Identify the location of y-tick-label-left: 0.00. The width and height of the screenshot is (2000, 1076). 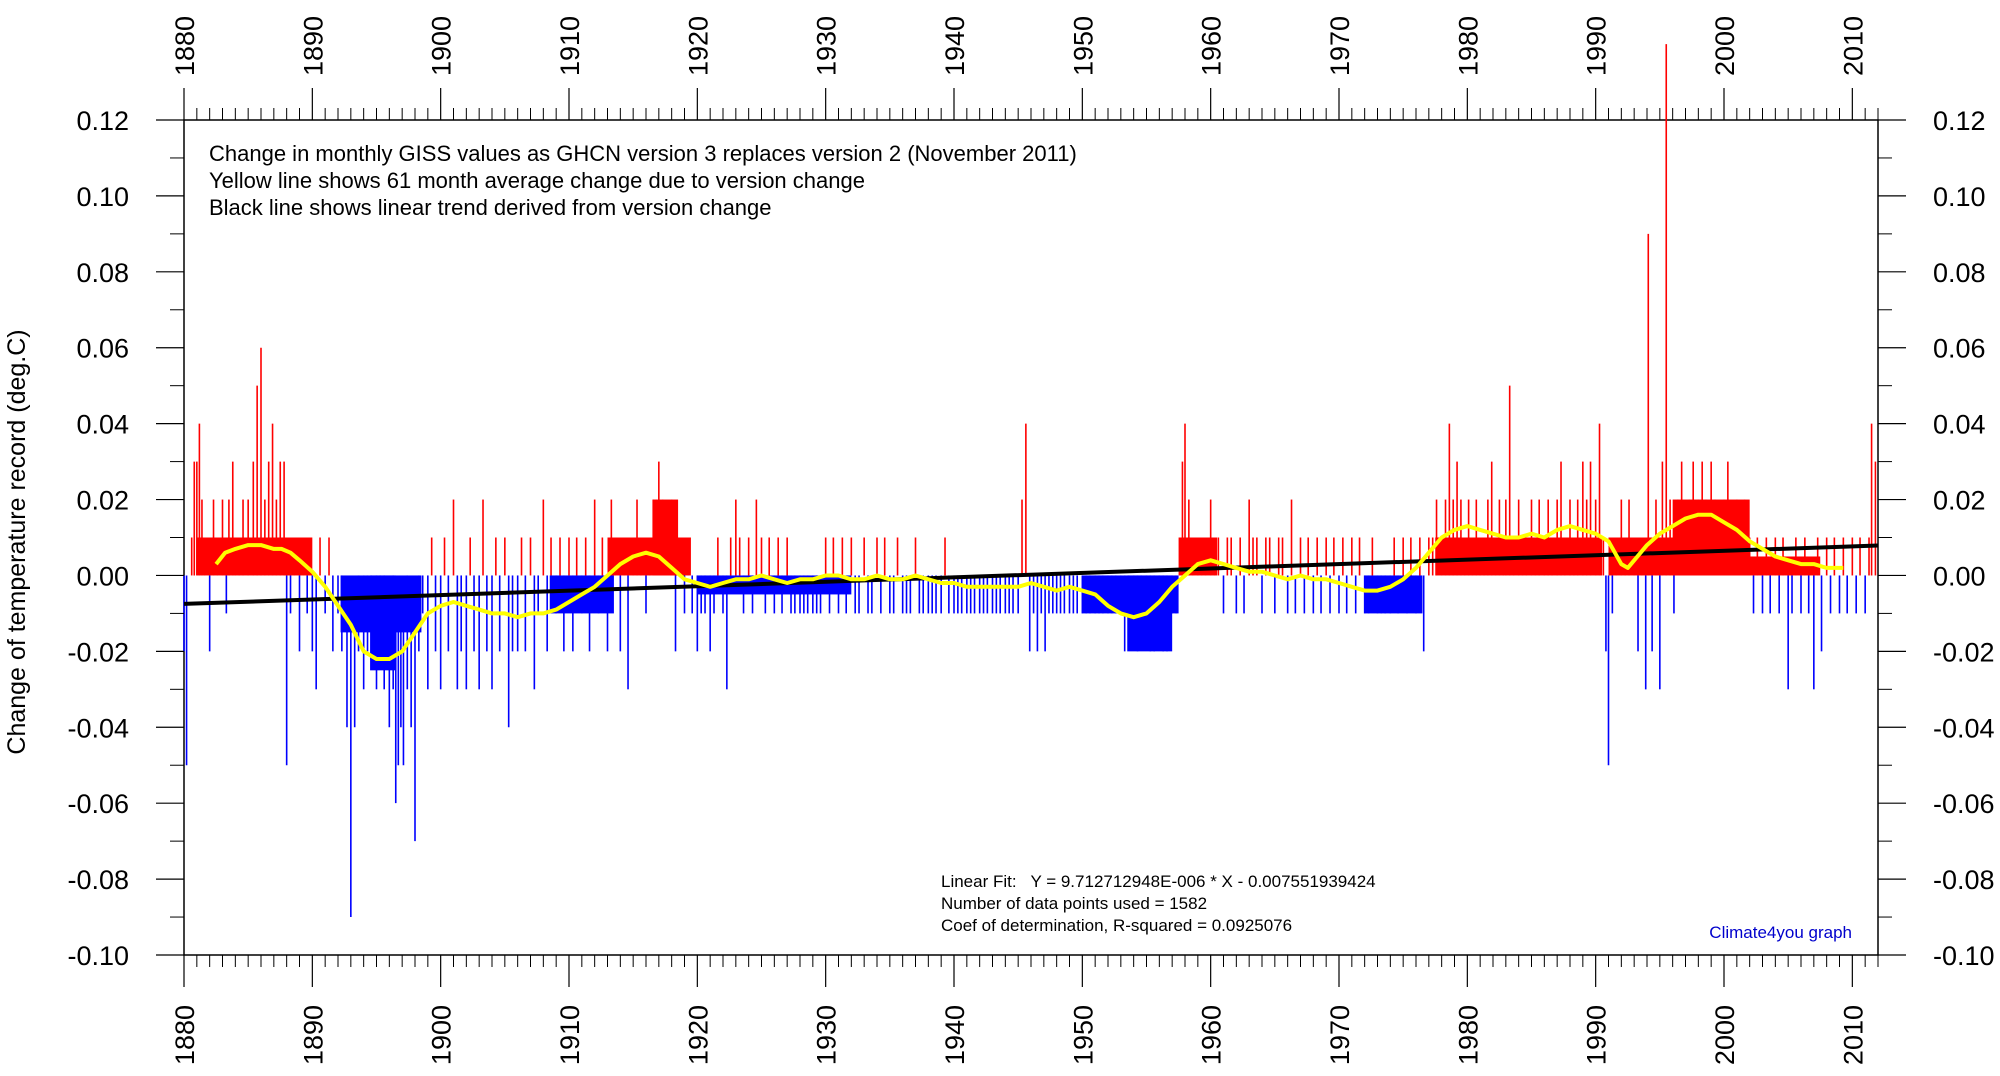
(102, 576).